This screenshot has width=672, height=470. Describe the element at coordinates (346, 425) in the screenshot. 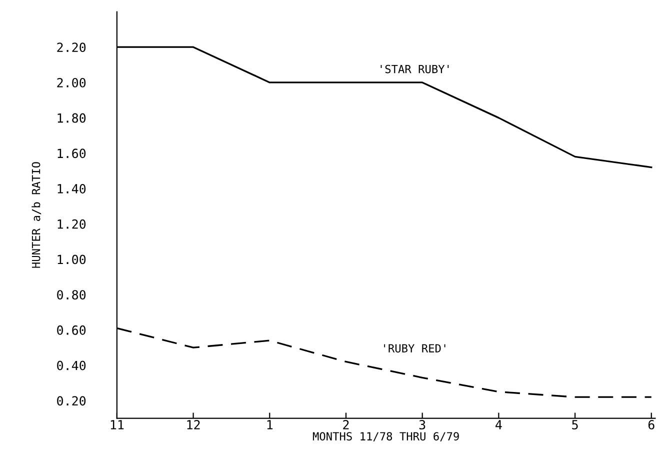

I see `x-tick-label: 2` at that location.